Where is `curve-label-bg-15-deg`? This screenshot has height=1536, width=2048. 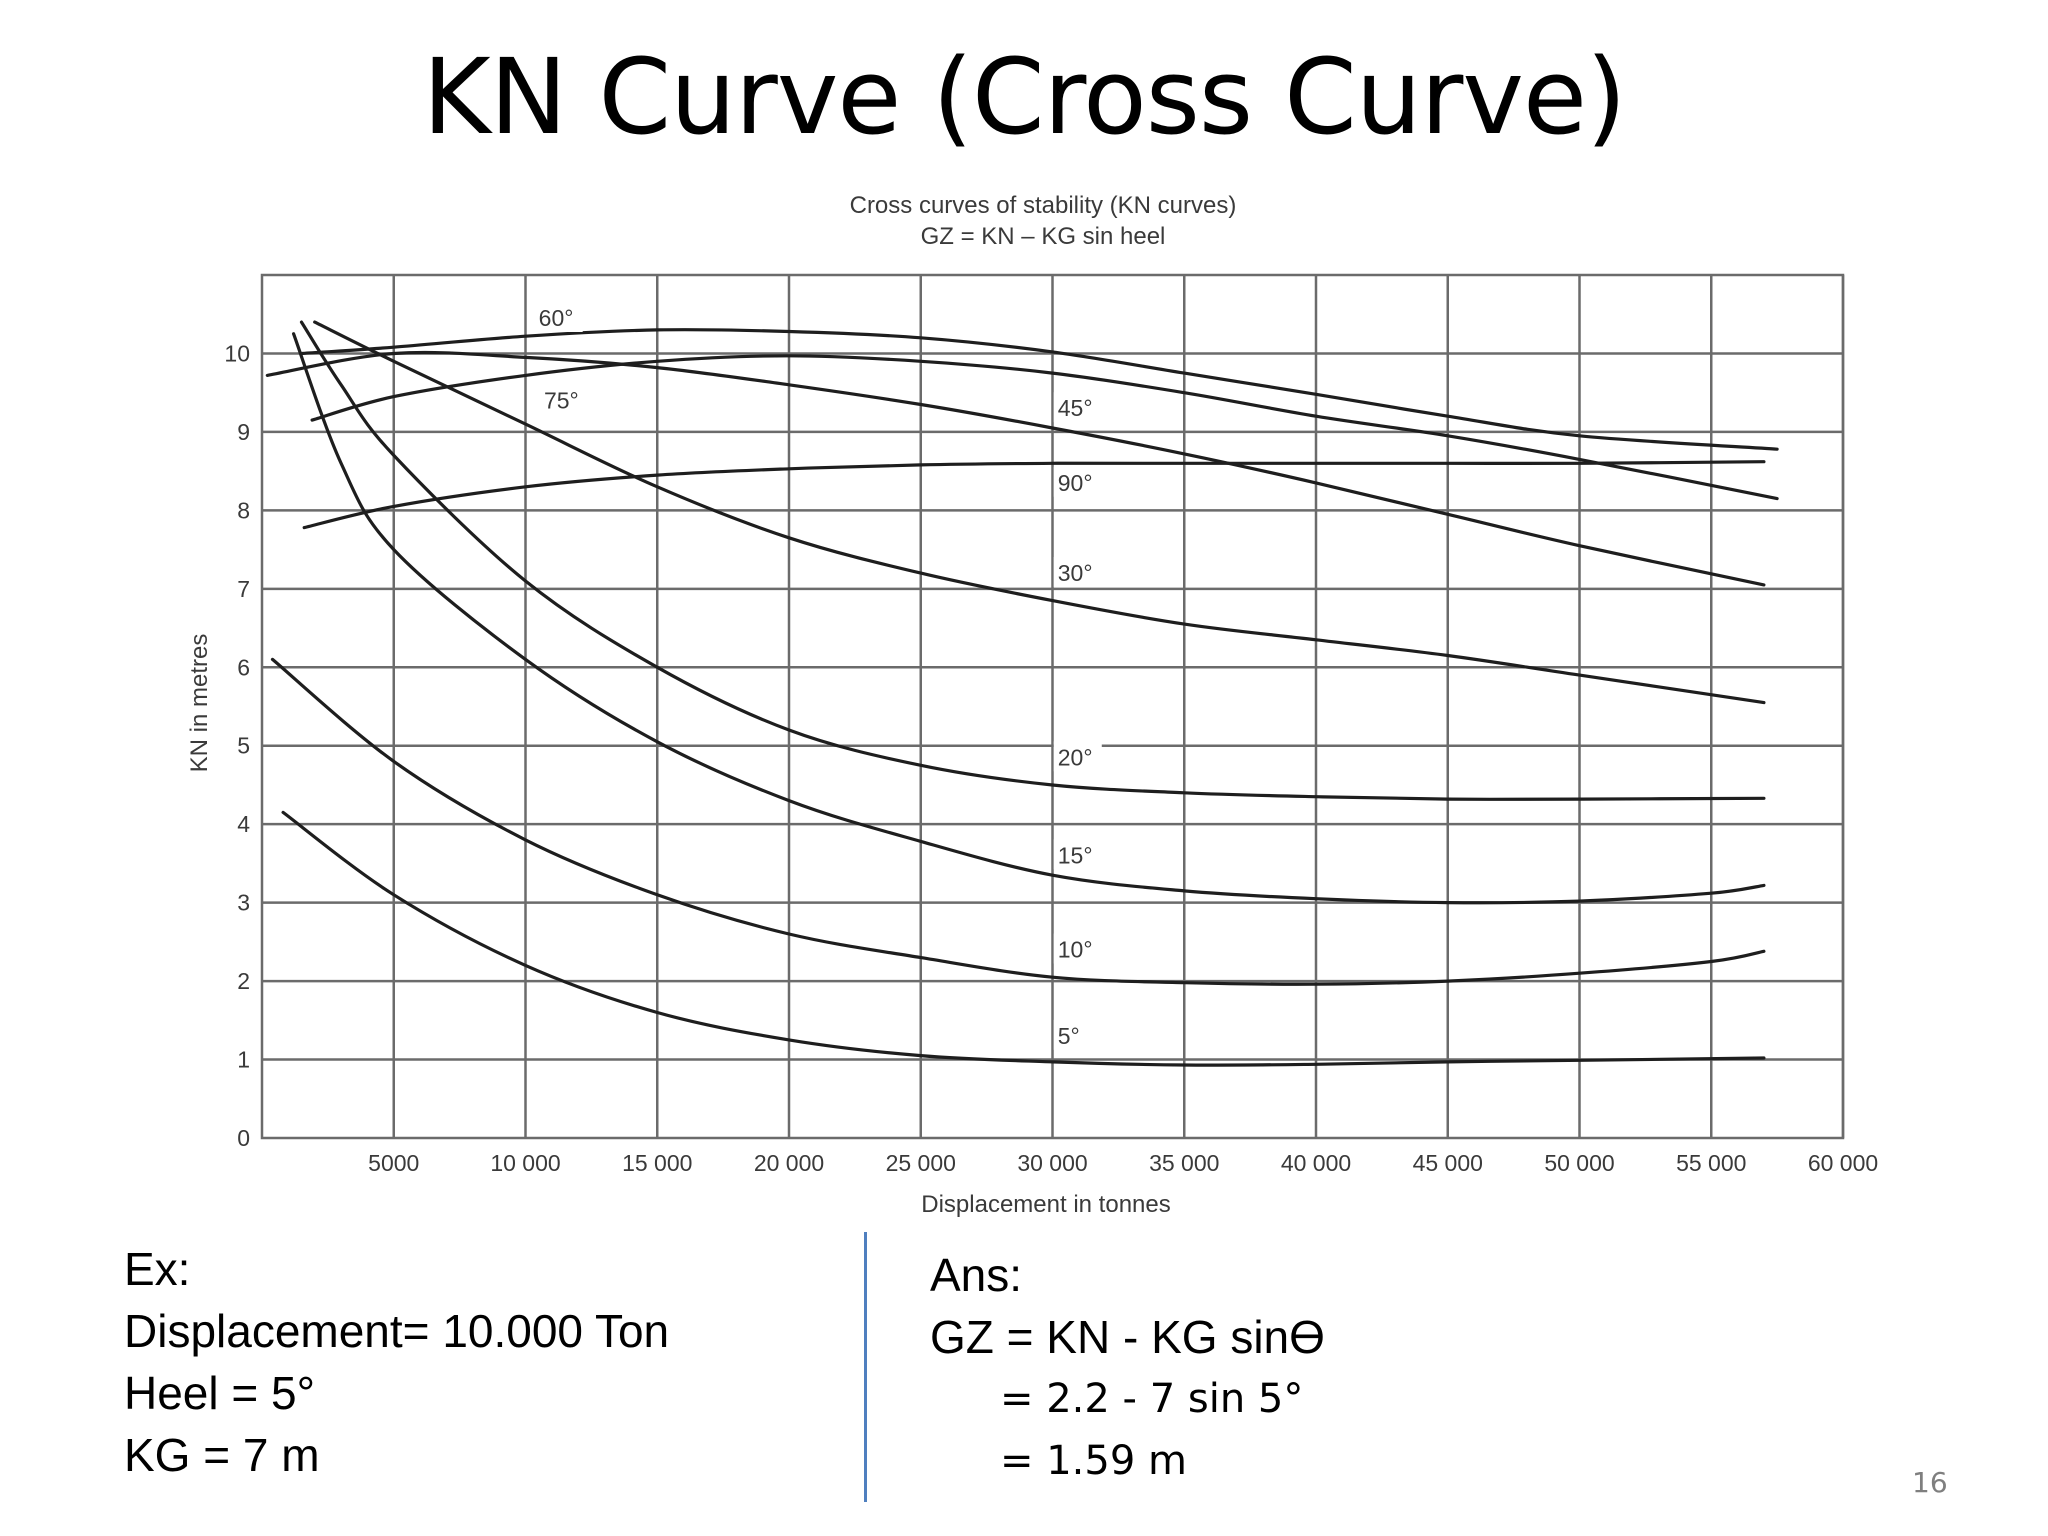
curve-label-bg-15-deg is located at coordinates (1077, 854).